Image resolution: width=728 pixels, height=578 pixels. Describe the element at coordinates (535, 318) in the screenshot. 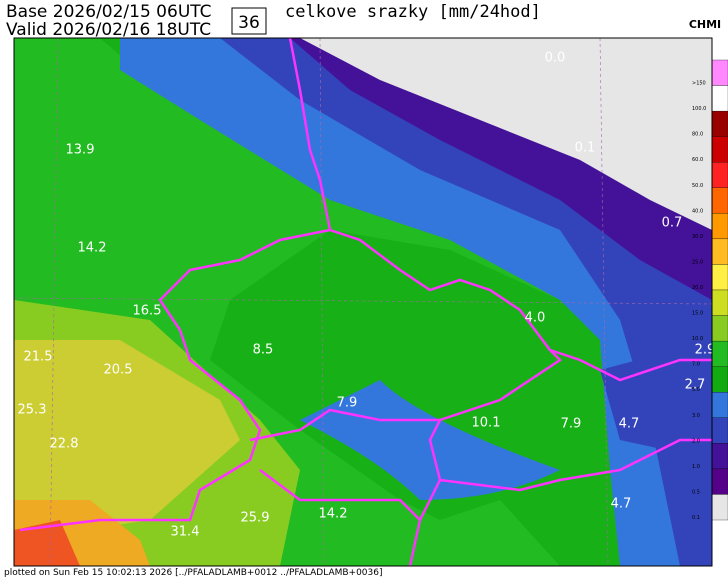

I see `map-label: 4.0` at that location.